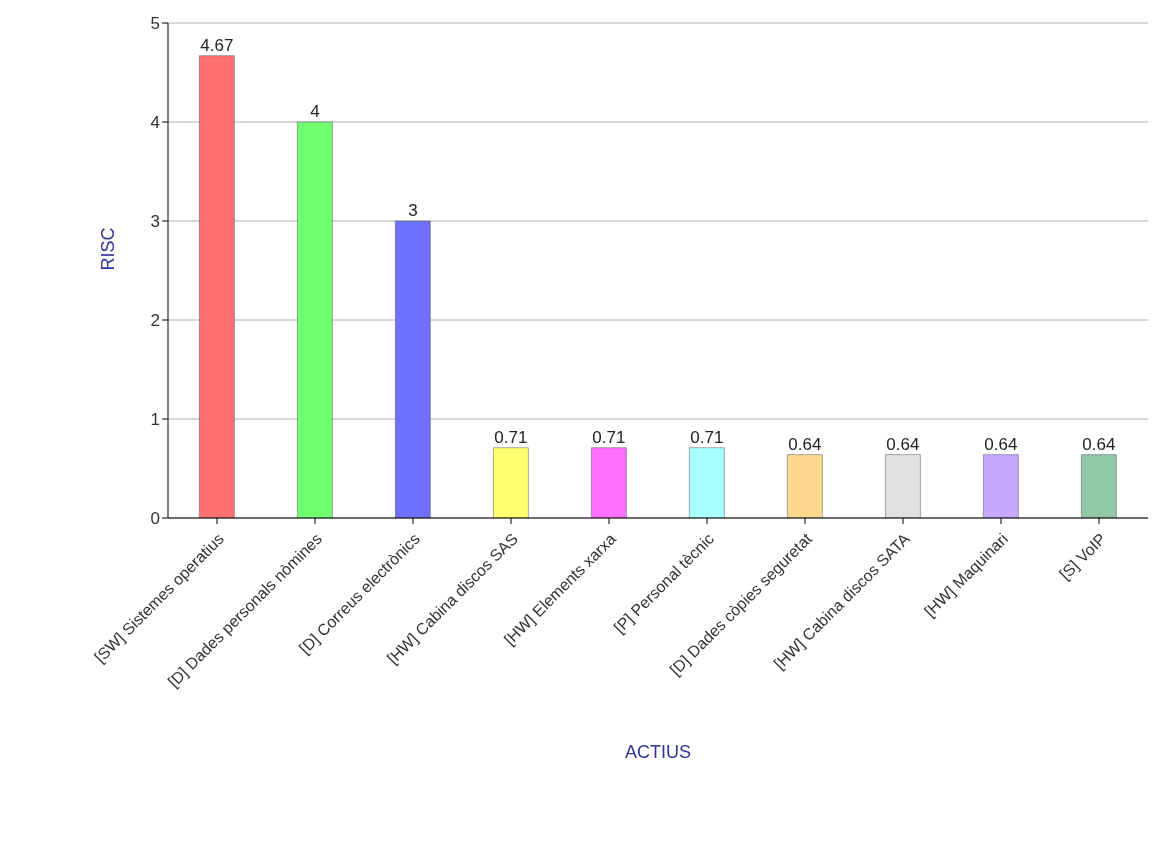 The height and width of the screenshot is (848, 1169). Describe the element at coordinates (155, 420) in the screenshot. I see `y-tick-label: 1` at that location.